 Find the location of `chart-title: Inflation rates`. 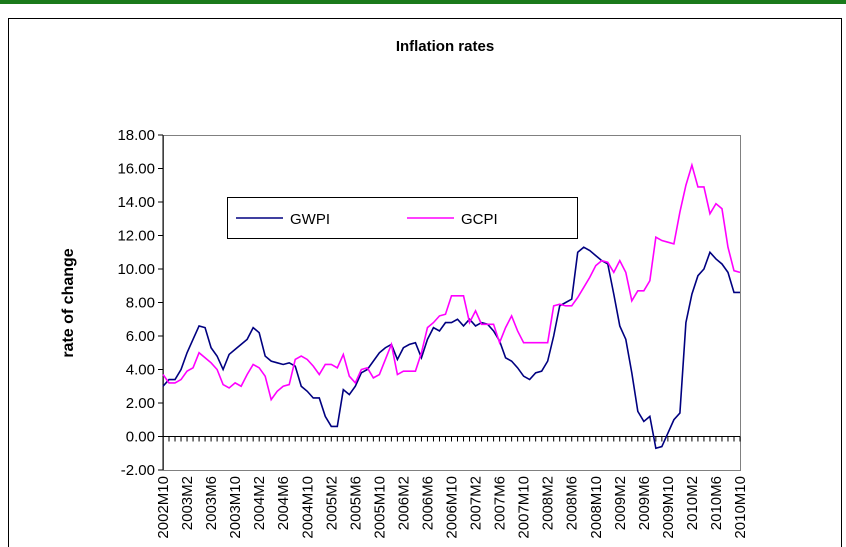

chart-title: Inflation rates is located at coordinates (445, 46).